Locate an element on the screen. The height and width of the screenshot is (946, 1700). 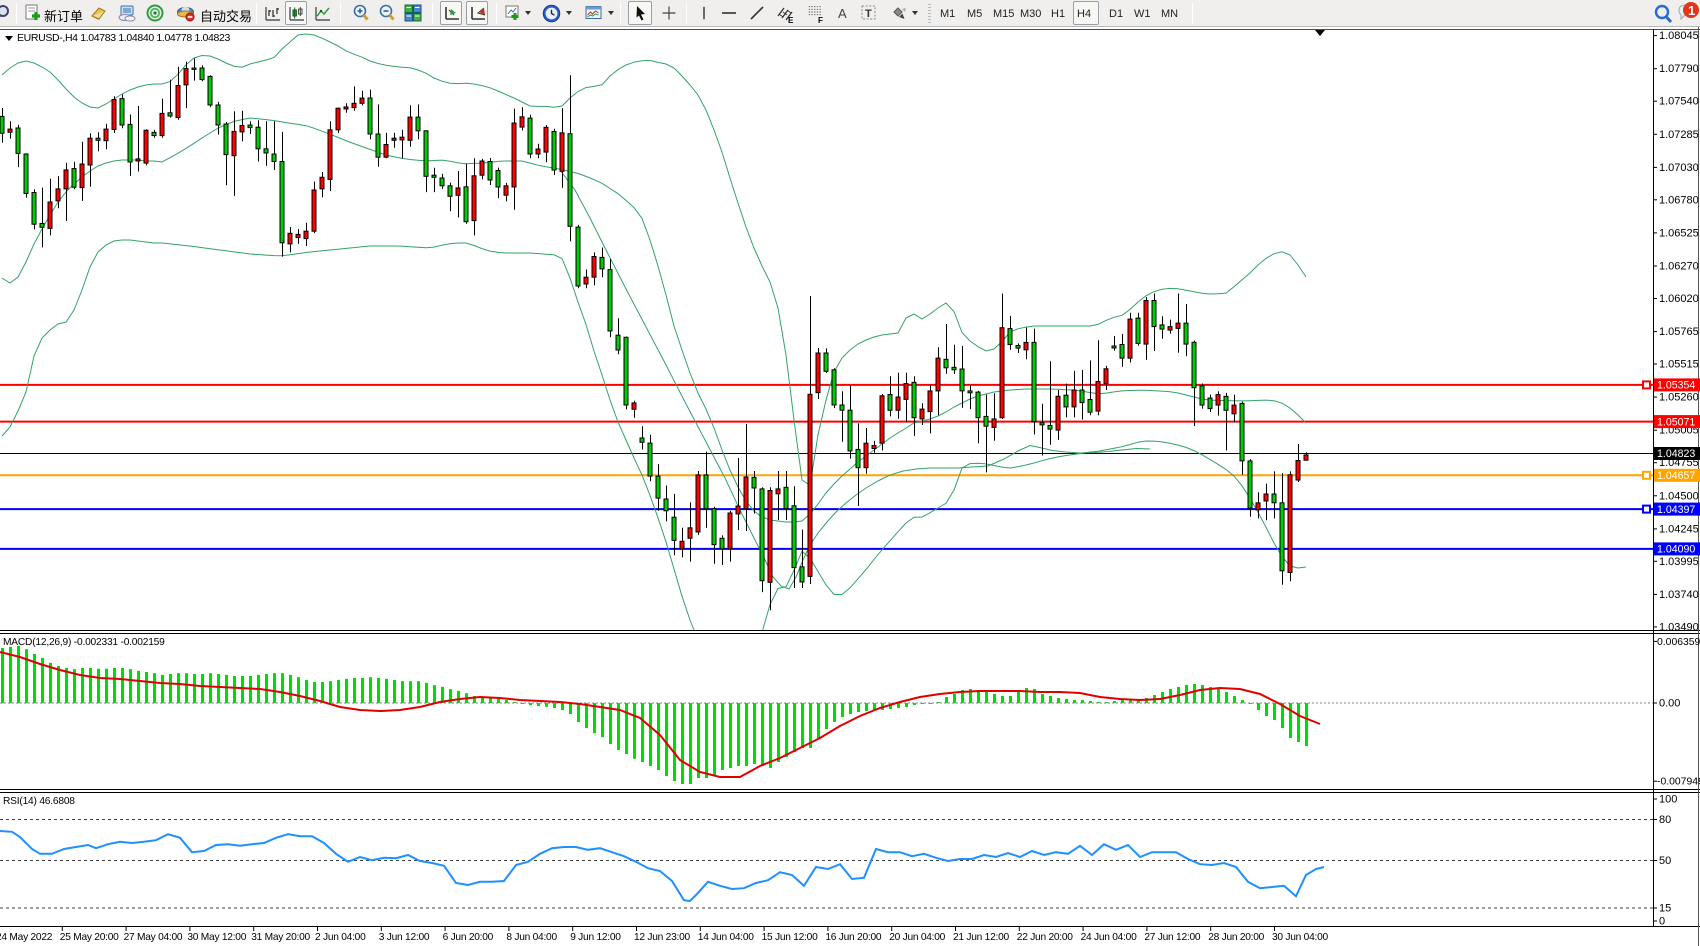
svg-text: 15 Jun 12:00 is located at coordinates (790, 937).